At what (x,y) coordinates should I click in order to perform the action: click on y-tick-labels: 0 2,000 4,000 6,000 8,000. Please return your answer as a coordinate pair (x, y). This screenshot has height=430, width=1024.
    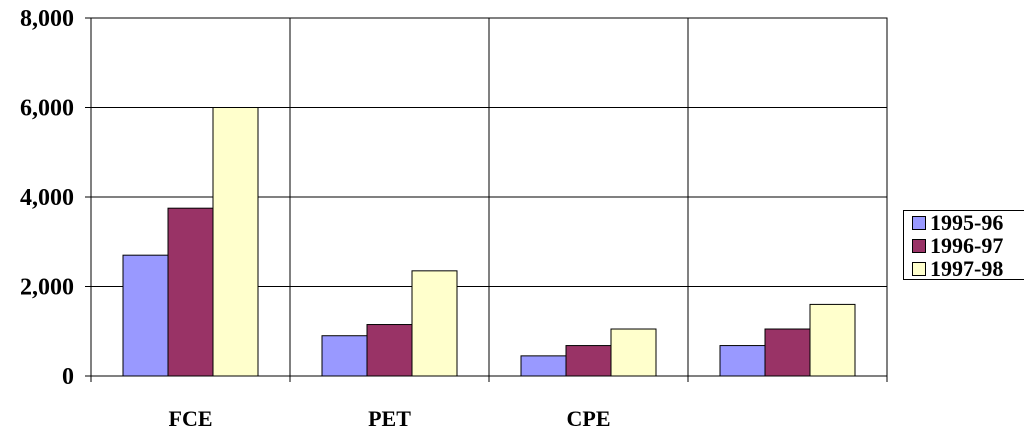
    Looking at the image, I should click on (47, 198).